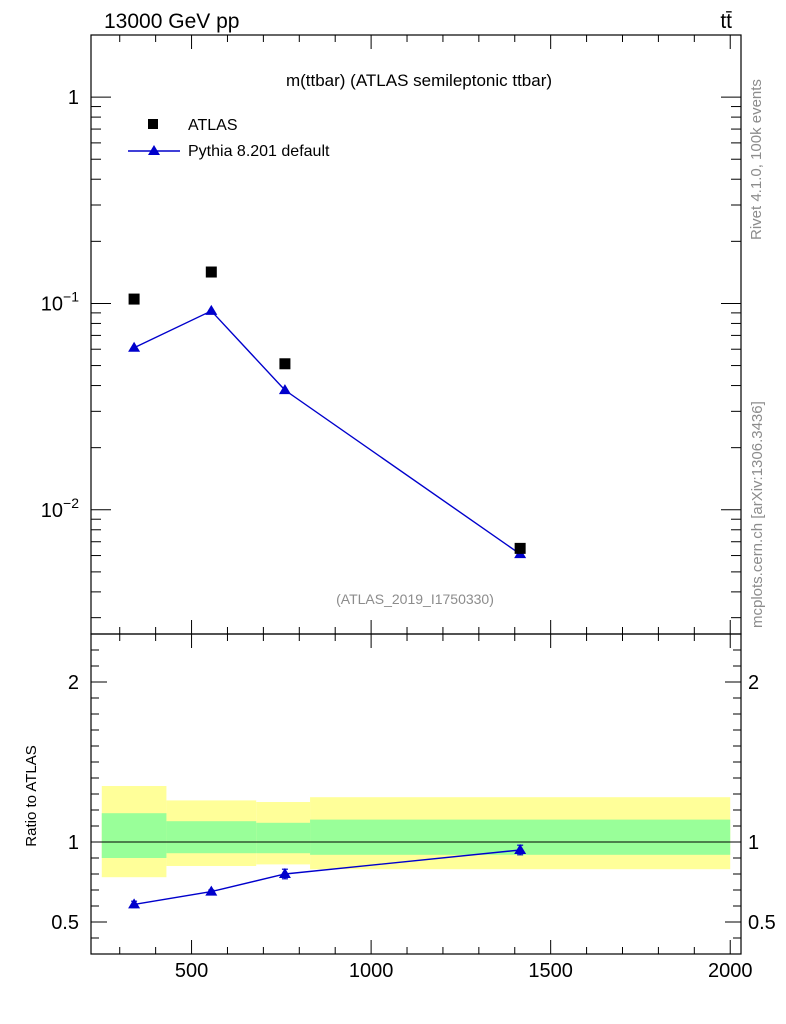 This screenshot has width=786, height=1024. I want to click on ratio-uncertainty-bands, so click(416, 832).